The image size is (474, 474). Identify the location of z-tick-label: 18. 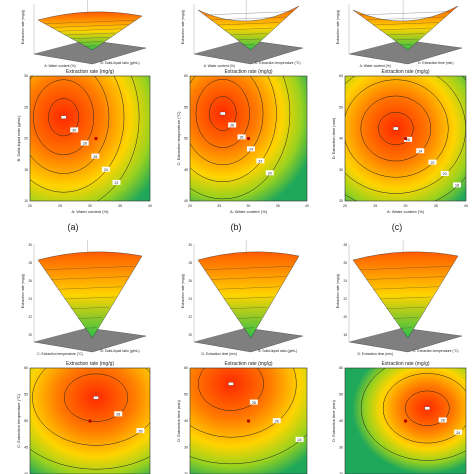
(345, 335).